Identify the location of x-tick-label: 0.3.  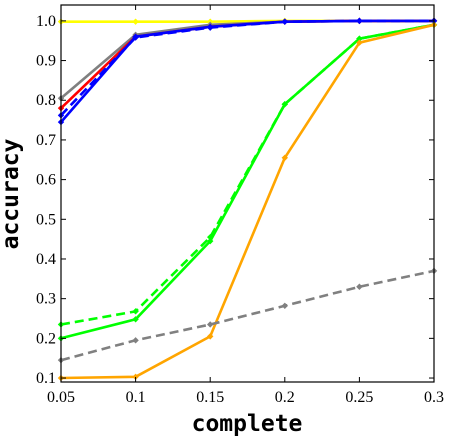
(434, 397).